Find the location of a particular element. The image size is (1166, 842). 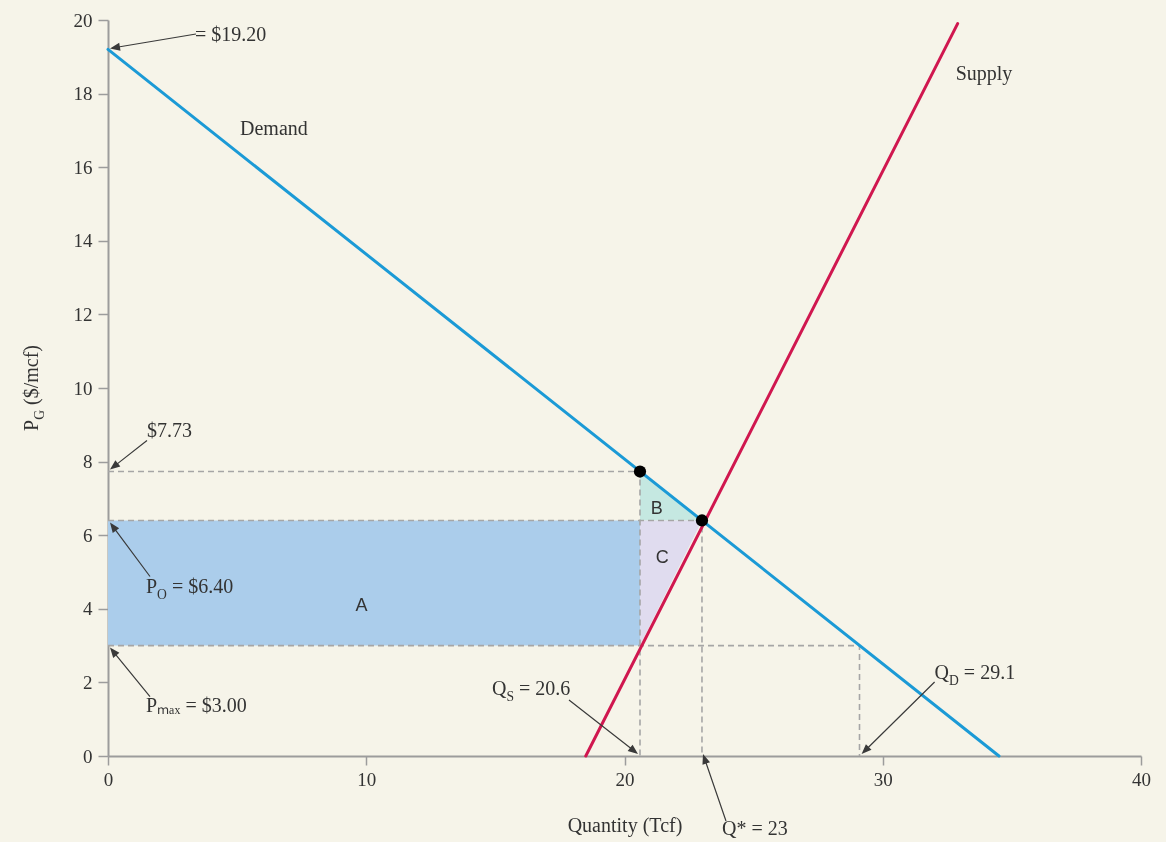

text: Q* = 23 is located at coordinates (755, 828).